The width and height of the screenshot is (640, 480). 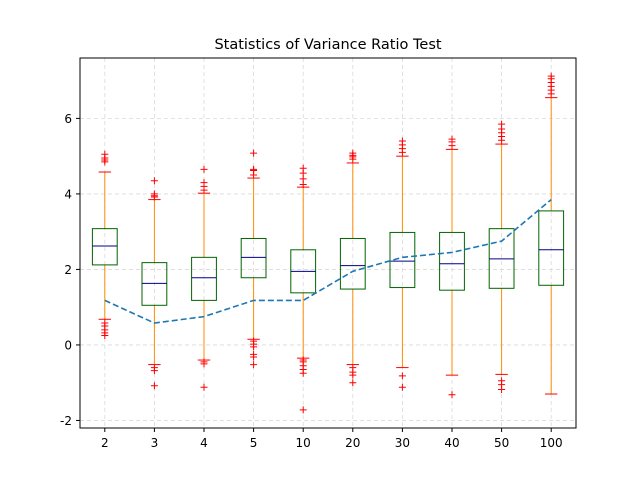 What do you see at coordinates (501, 443) in the screenshot?
I see `x-tick-label: 50` at bounding box center [501, 443].